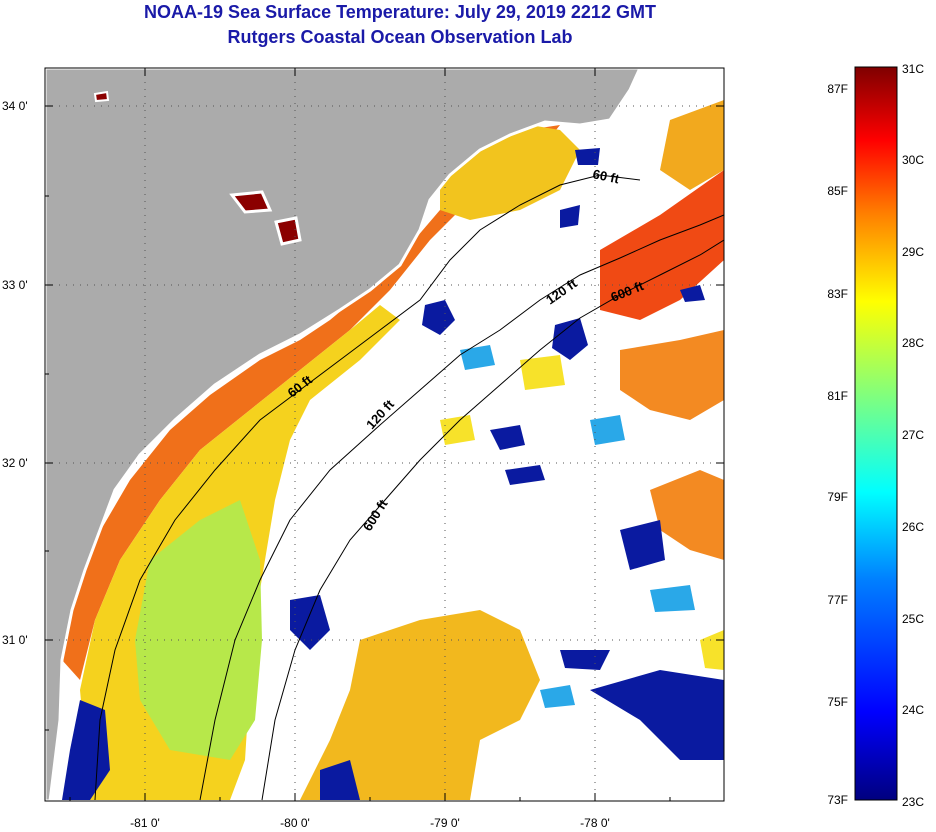 The image size is (936, 832). I want to click on lon-tick-label: -78 0', so click(595, 823).